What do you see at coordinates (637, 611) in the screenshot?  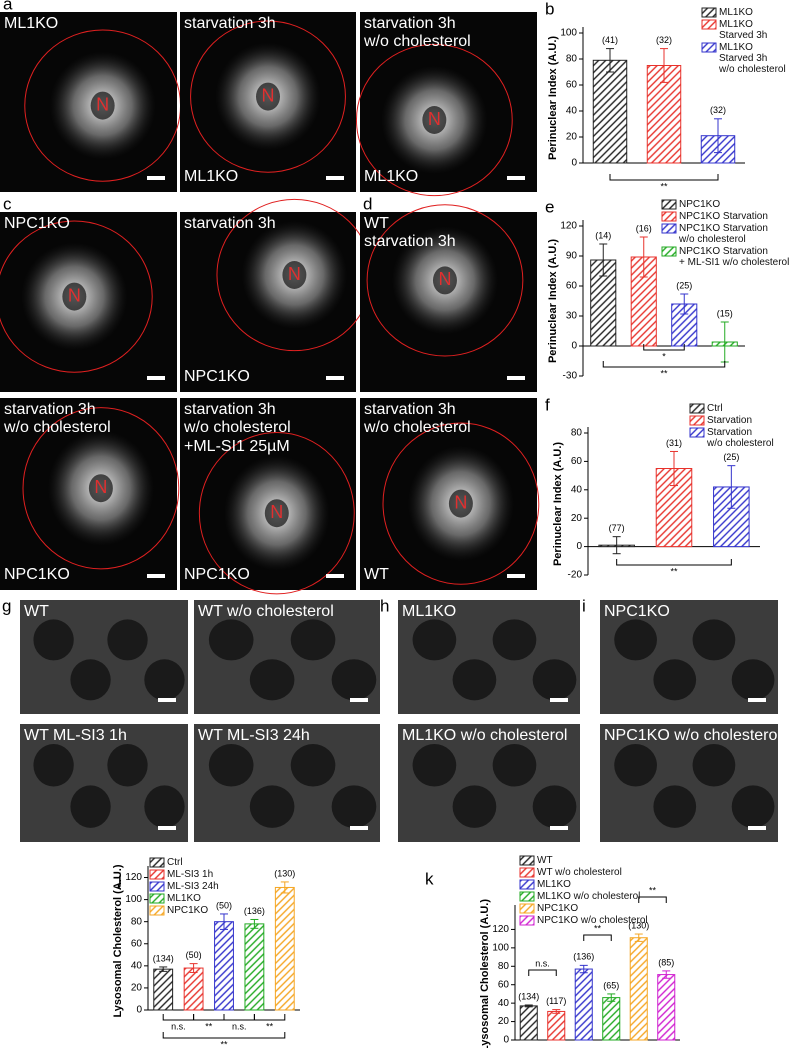 I see `panel-label: NPC1KO` at bounding box center [637, 611].